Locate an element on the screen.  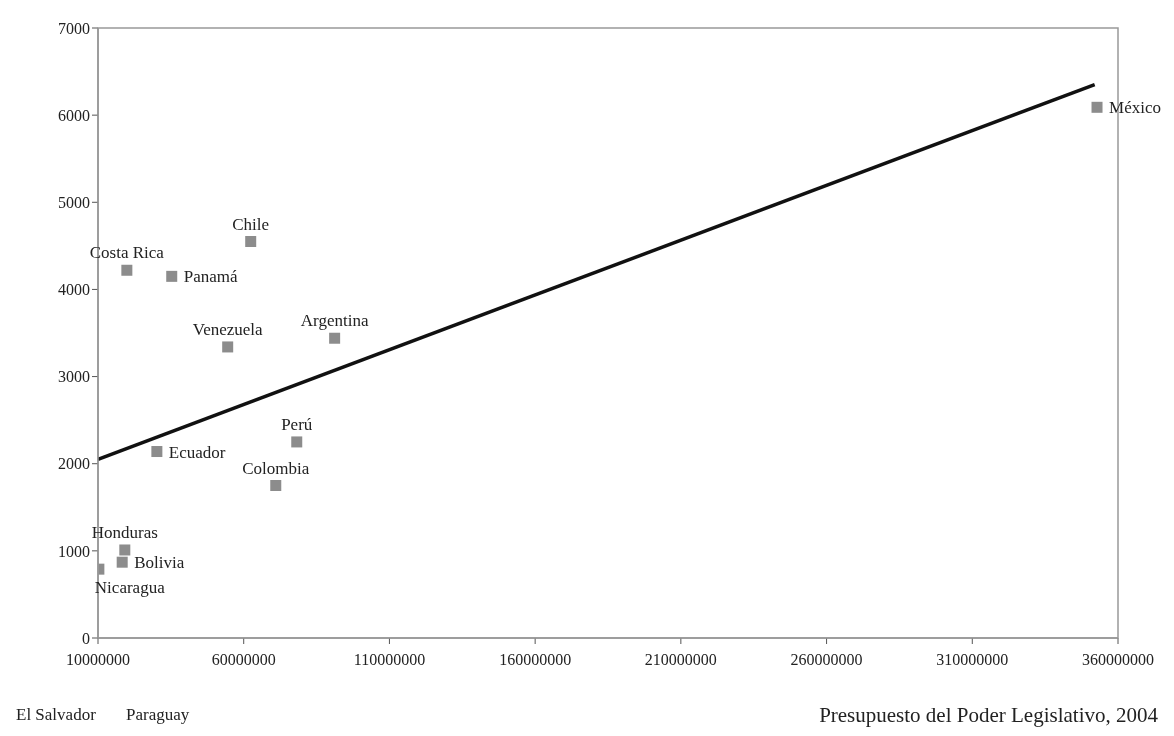
series-label: Argentina is located at coordinates (334, 321).